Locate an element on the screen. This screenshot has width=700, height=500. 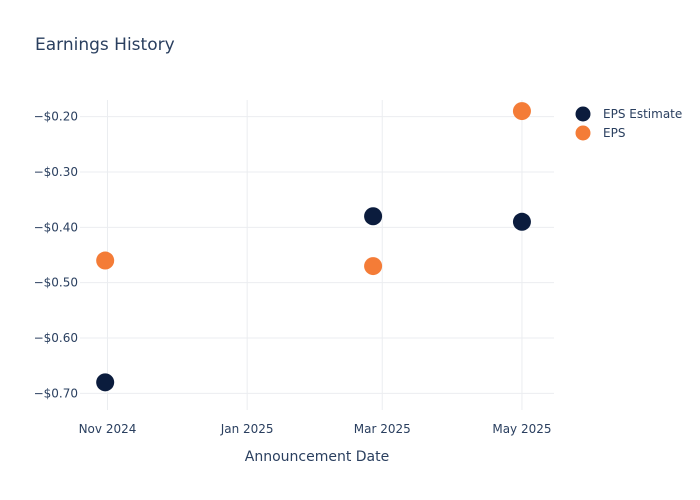
legend: EPS Estimate EPS is located at coordinates (628, 123).